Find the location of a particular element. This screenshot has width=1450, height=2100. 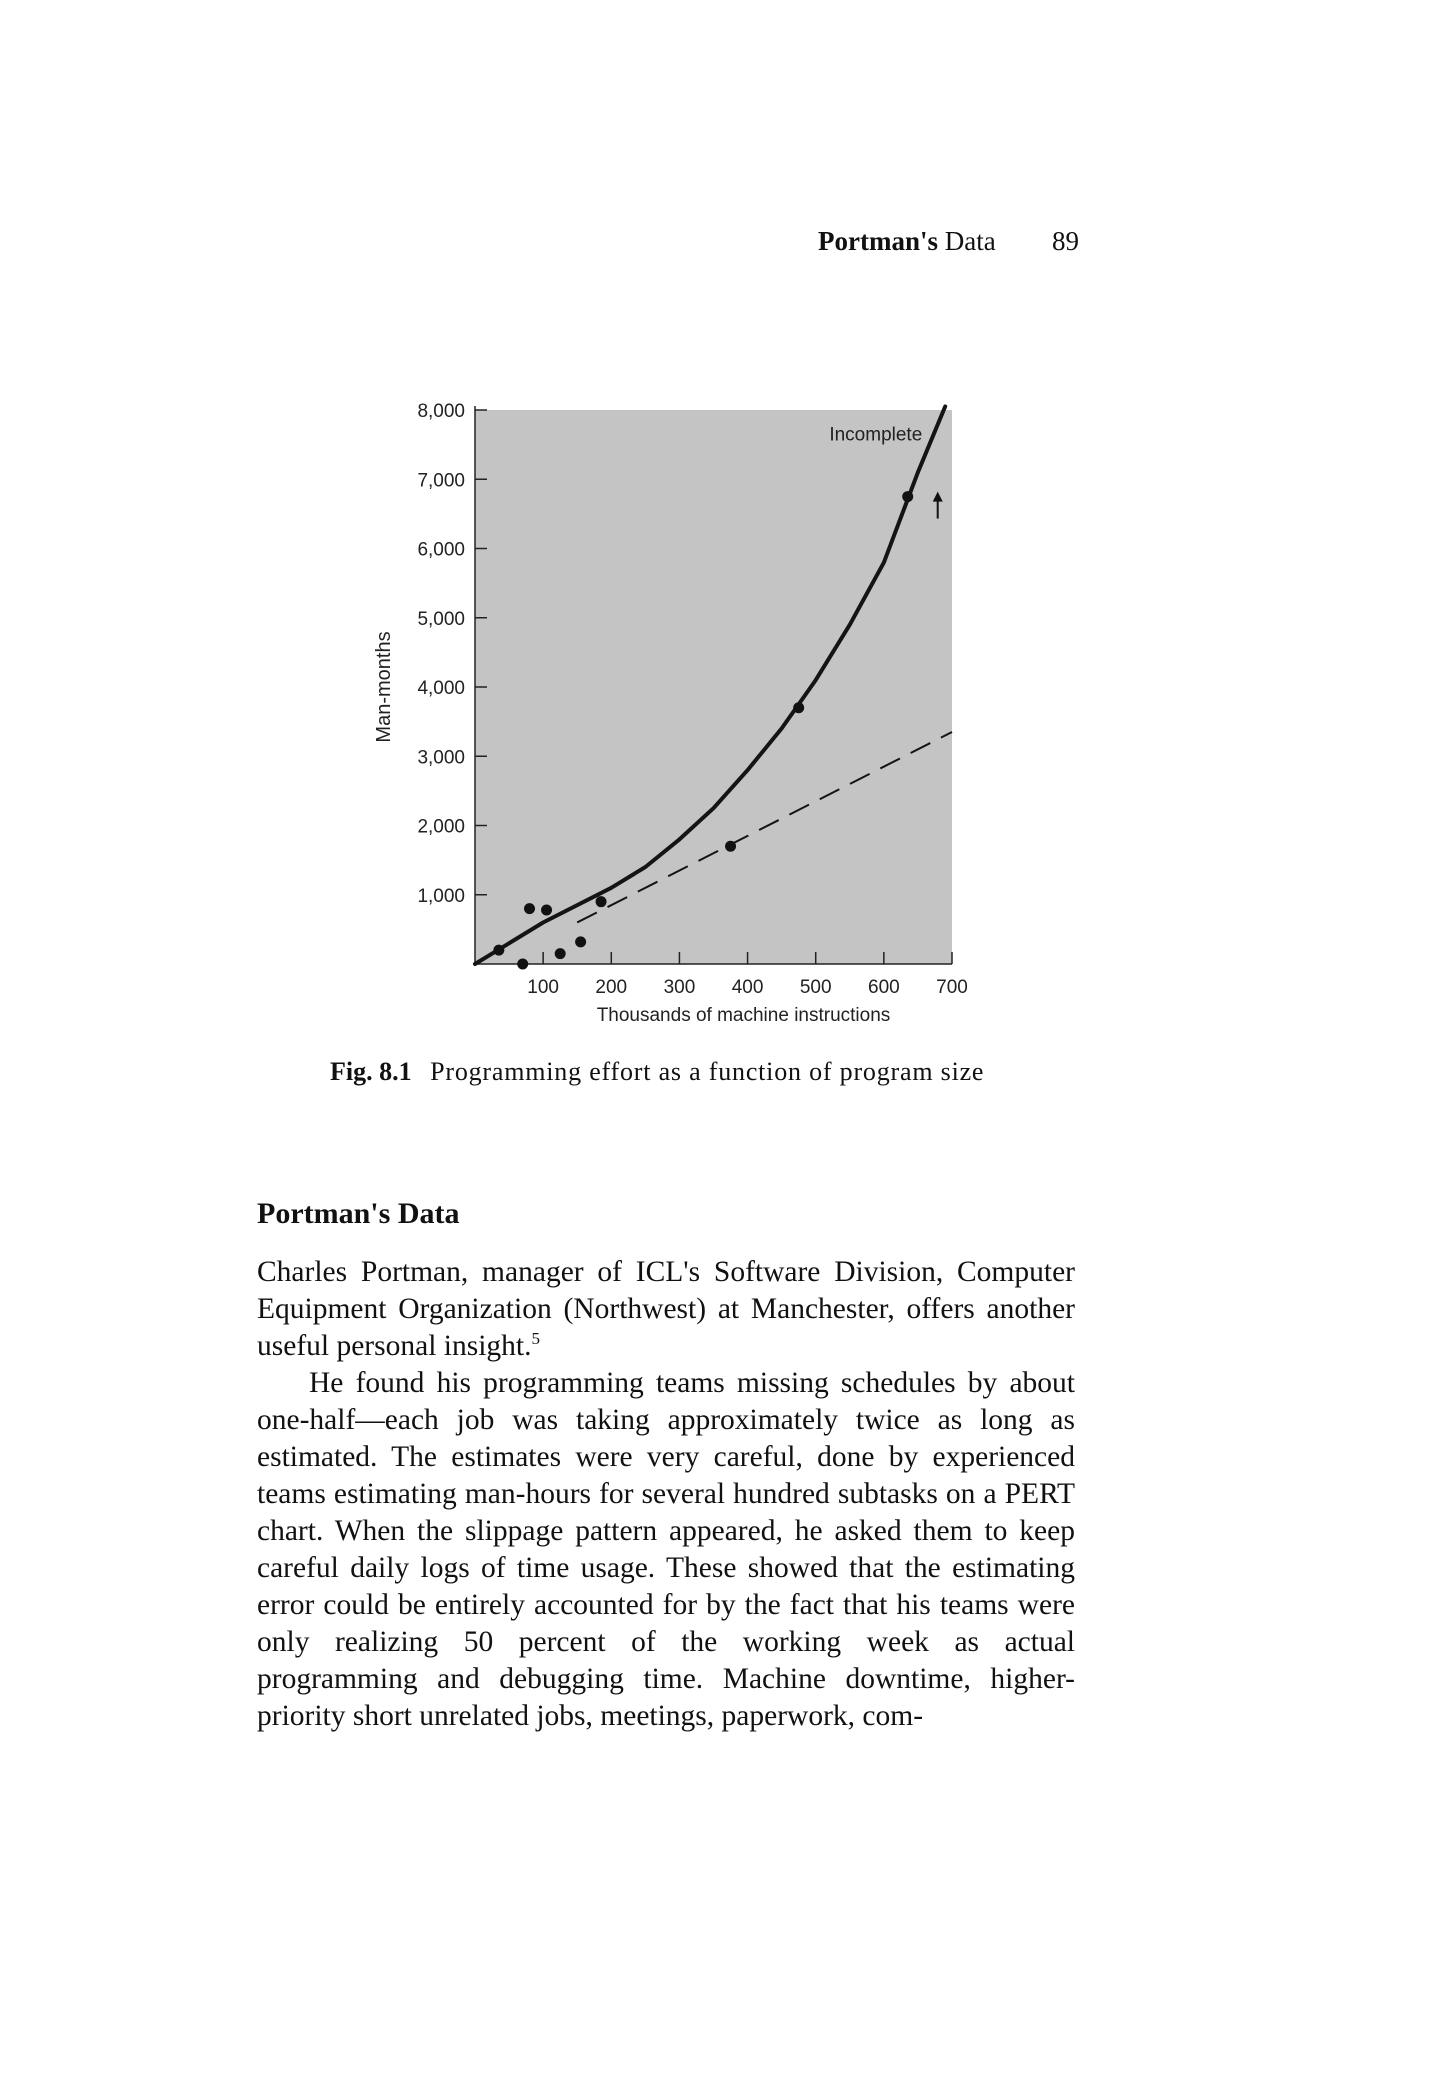

trend-lines is located at coordinates (713, 685).